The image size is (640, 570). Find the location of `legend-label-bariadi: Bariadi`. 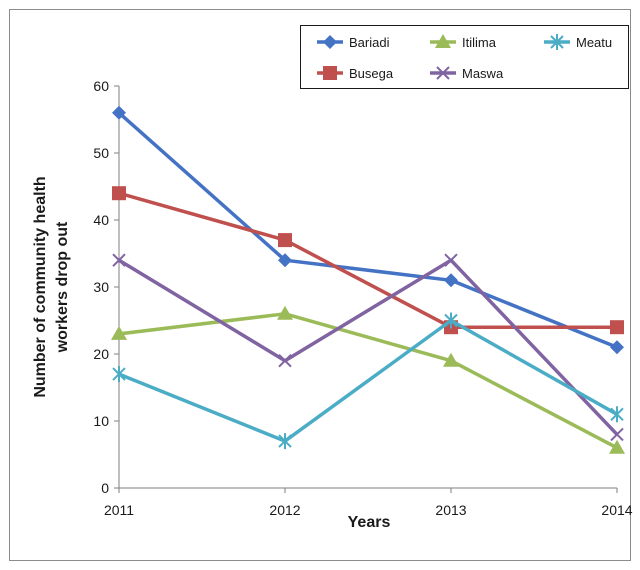

legend-label-bariadi: Bariadi is located at coordinates (369, 42).